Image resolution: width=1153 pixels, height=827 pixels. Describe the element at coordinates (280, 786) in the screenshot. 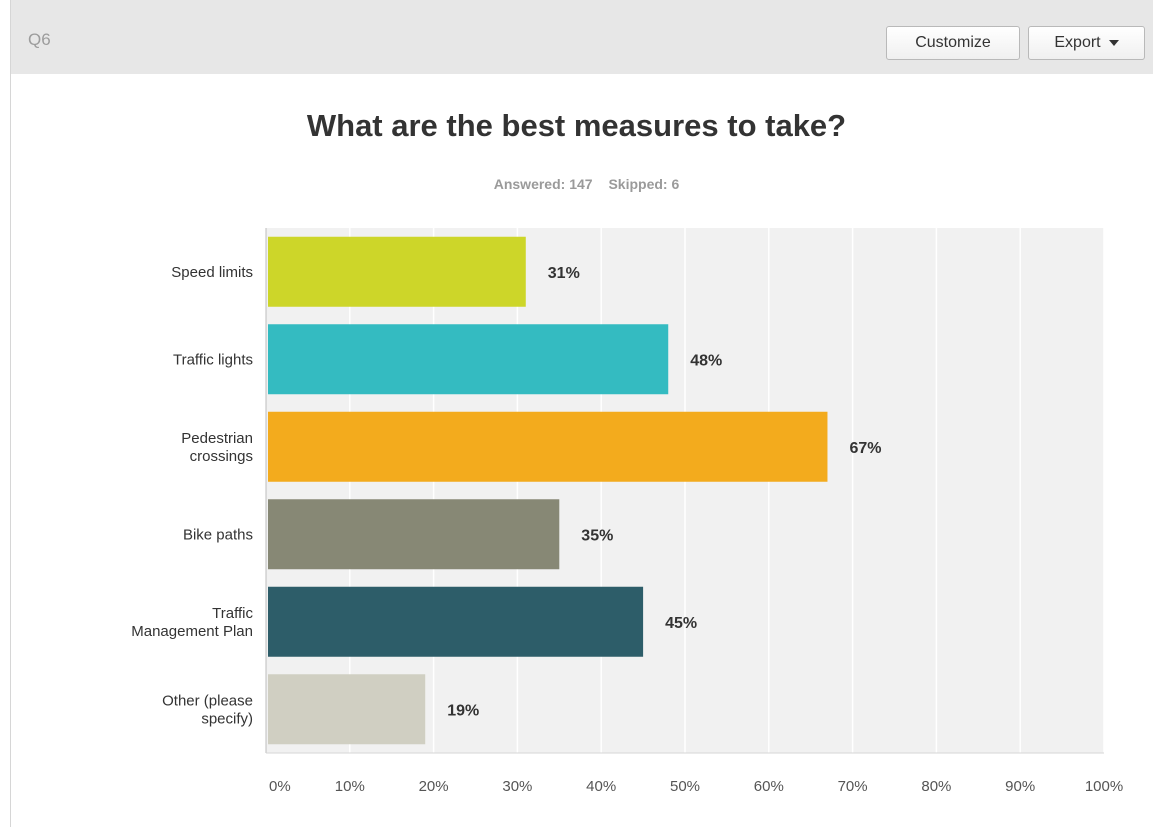

I see `x-tick-label: 0%` at that location.